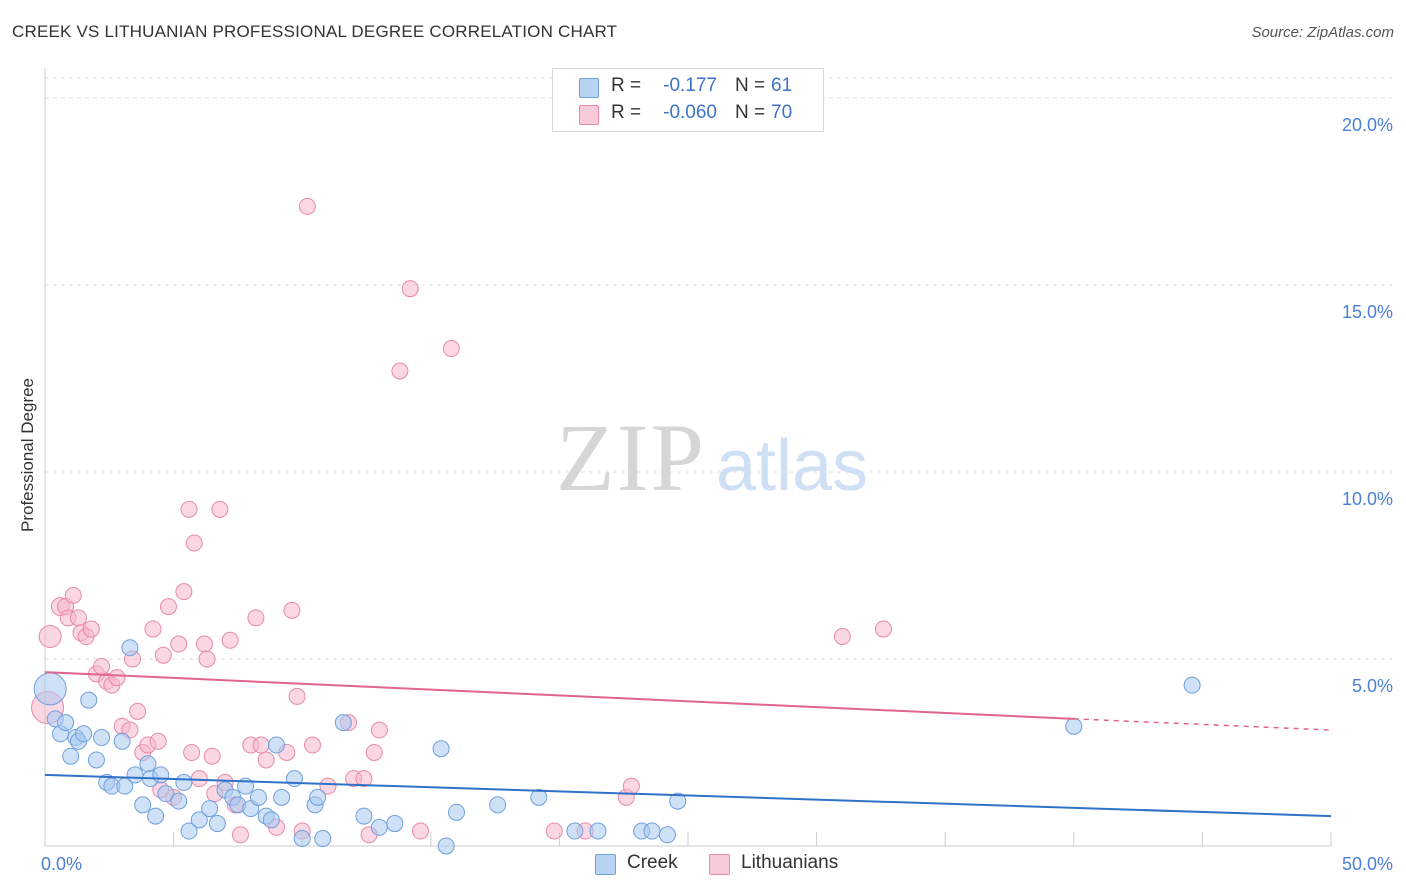  Describe the element at coordinates (1367, 405) in the screenshot. I see `y-tick-labels: 5.0% 10.0% 15.0% 20.0%` at that location.